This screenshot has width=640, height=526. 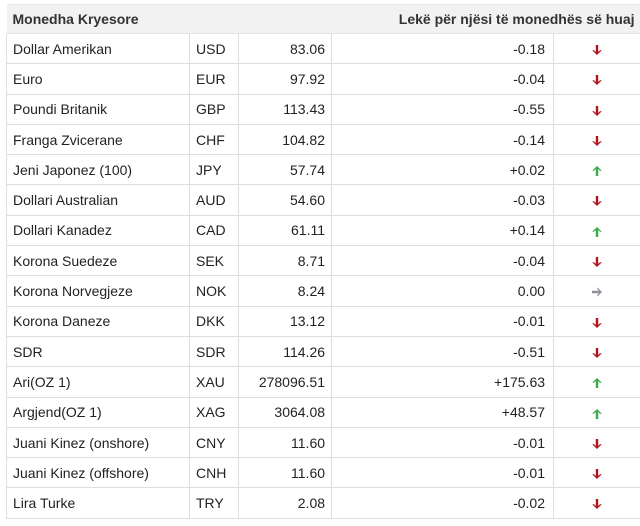 What do you see at coordinates (98, 442) in the screenshot?
I see `currency-name: Juani Kinez (onshore)` at bounding box center [98, 442].